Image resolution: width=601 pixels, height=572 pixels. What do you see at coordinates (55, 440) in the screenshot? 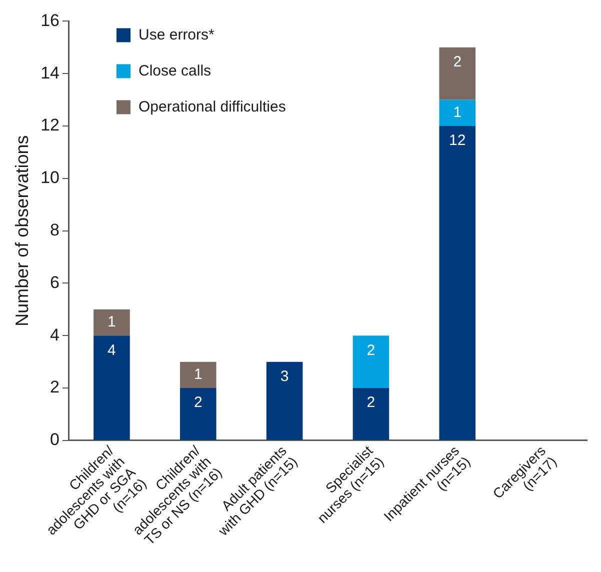
I see `y-tick-label: 0` at bounding box center [55, 440].